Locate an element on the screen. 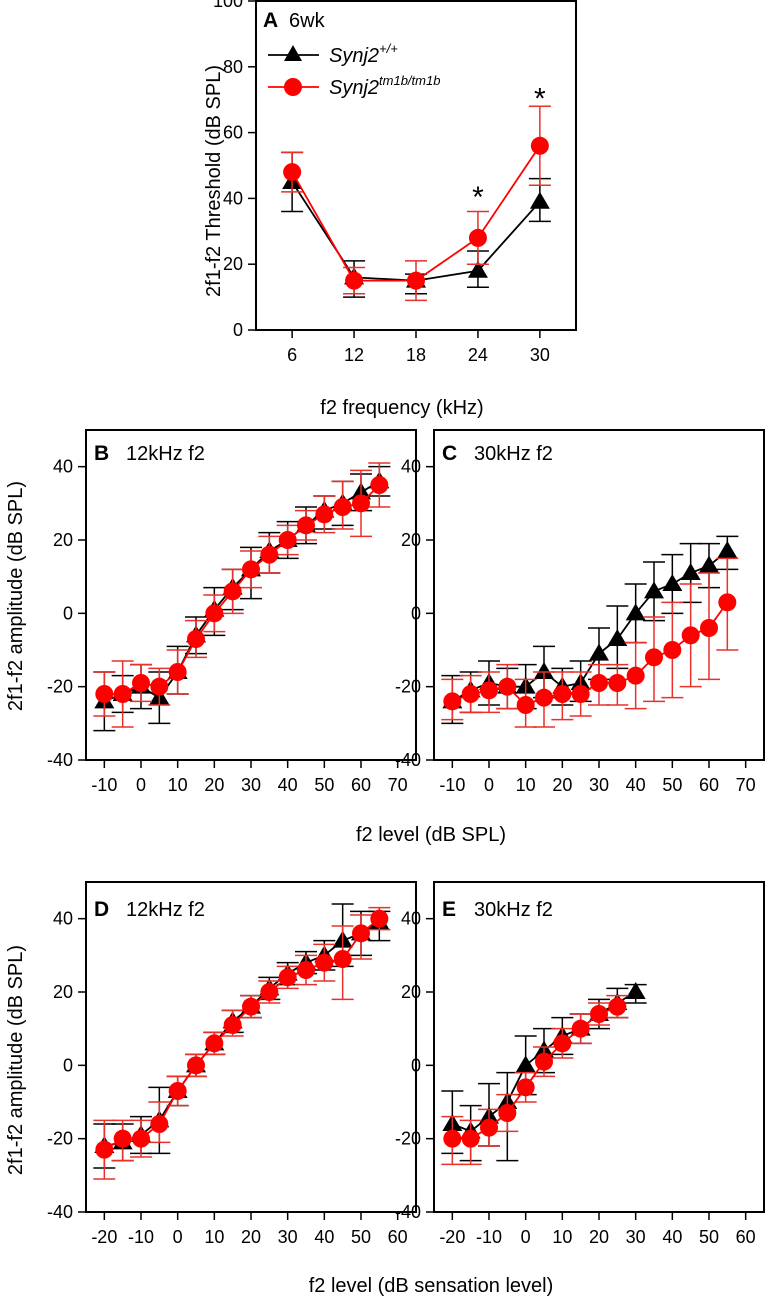 The width and height of the screenshot is (776, 1300). panel-b-letter: B is located at coordinates (101, 453).